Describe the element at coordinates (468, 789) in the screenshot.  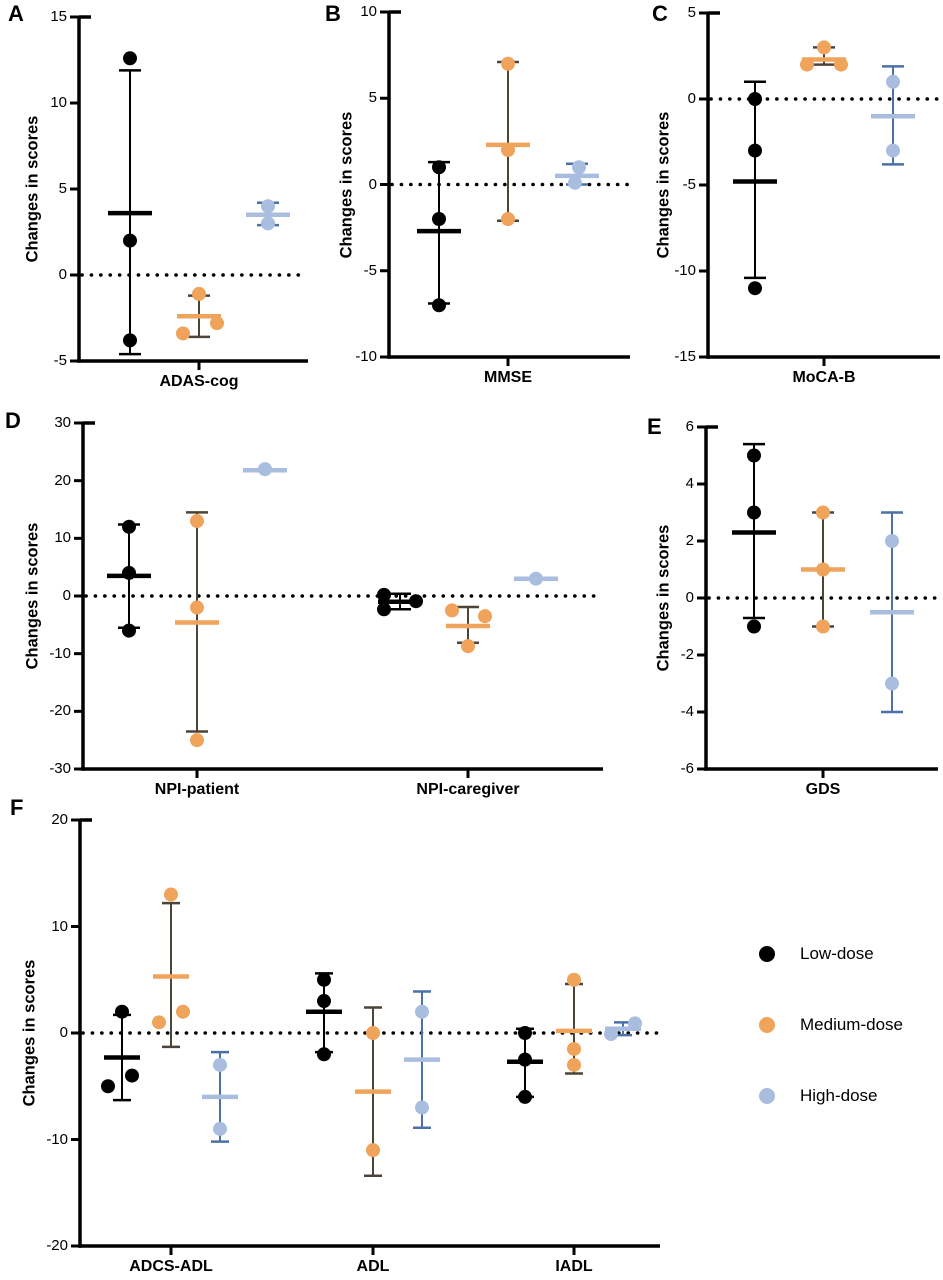
I see `category-label: NPI-caregiver` at that location.